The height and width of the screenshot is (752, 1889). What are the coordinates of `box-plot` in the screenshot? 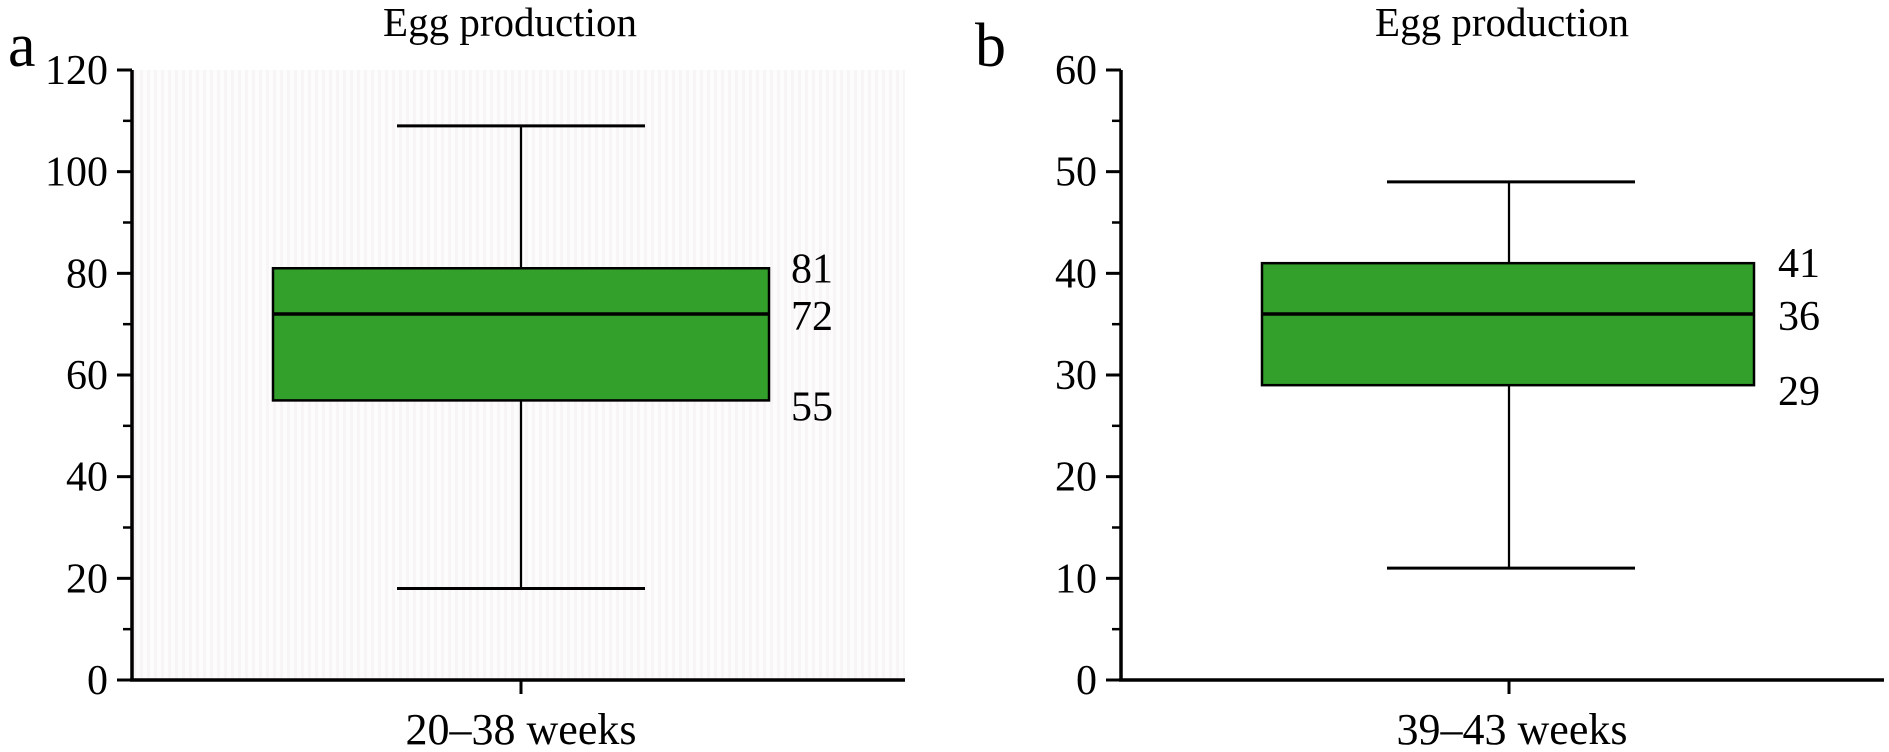 It's located at (1508, 375).